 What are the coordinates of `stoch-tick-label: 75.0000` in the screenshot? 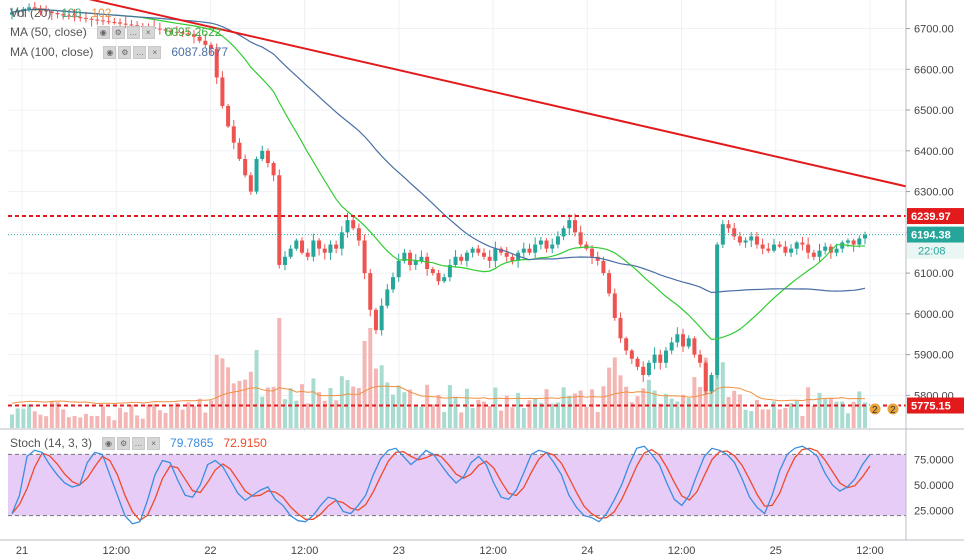 It's located at (934, 461).